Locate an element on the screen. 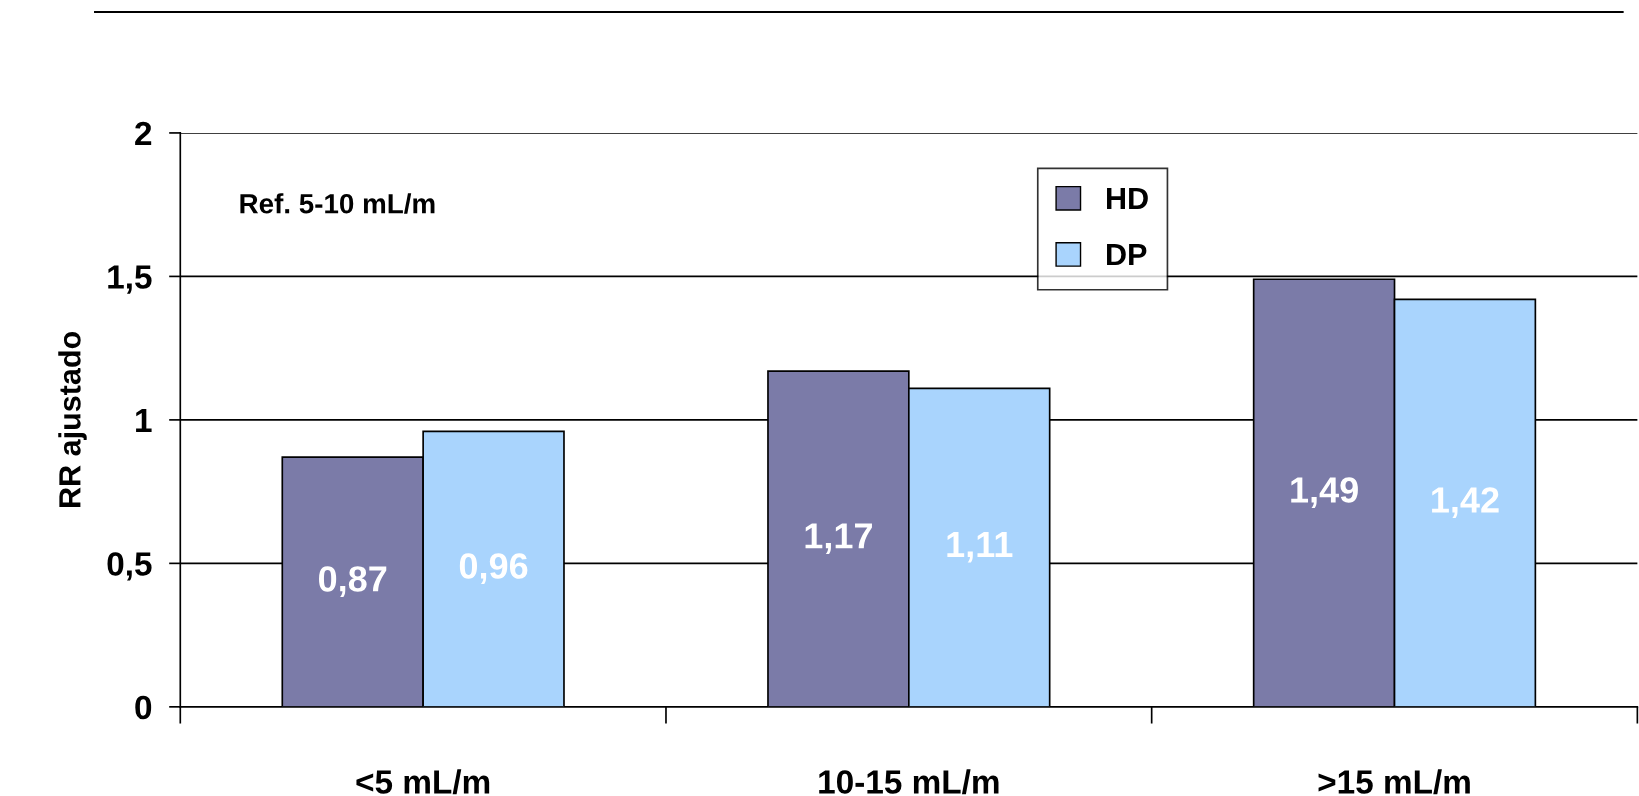 The width and height of the screenshot is (1639, 796). legend-label: HD is located at coordinates (1127, 198).